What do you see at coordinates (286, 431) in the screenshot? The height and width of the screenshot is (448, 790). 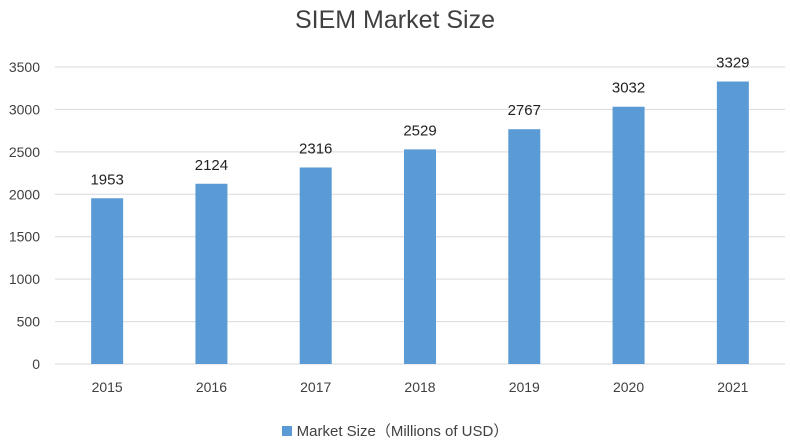 I see `legend-swatch` at bounding box center [286, 431].